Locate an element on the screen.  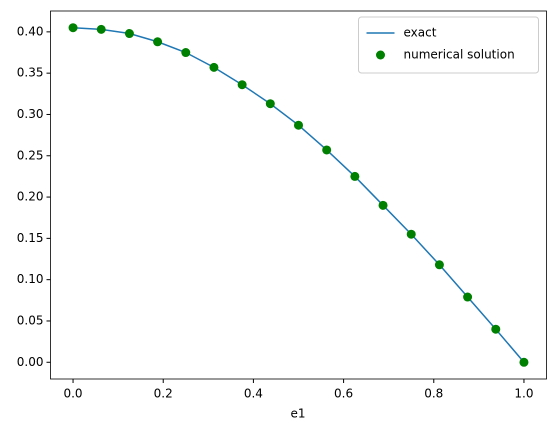
y-tick-label: 0.25 is located at coordinates (30, 155).